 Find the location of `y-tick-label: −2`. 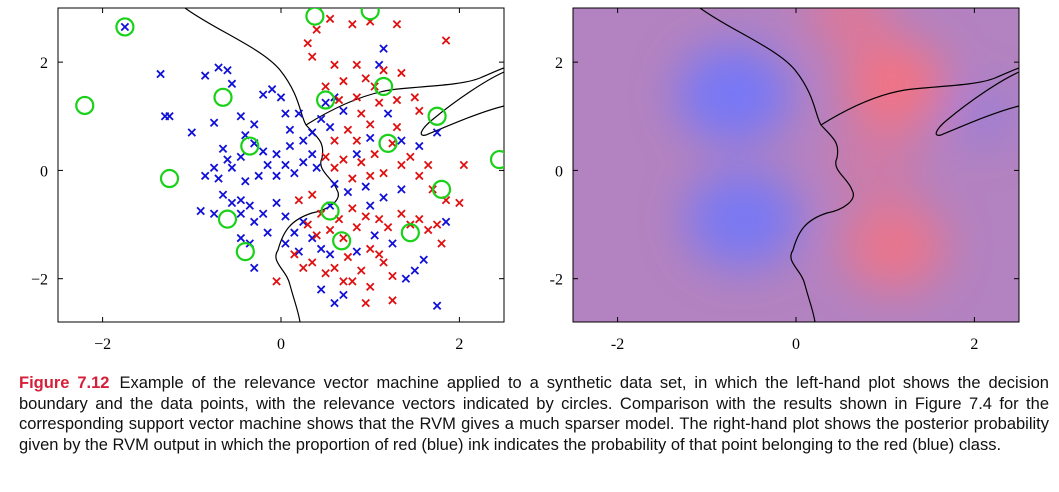

y-tick-label: −2 is located at coordinates (39, 280).